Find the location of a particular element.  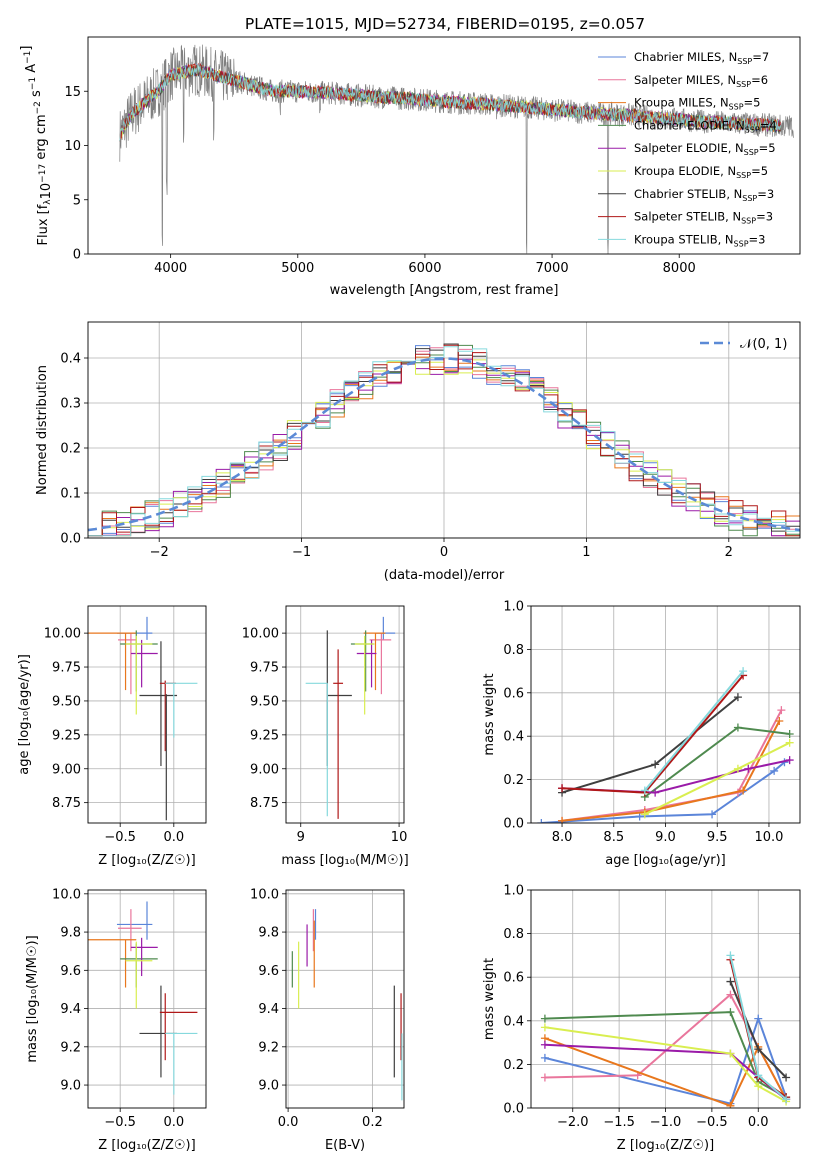

y-tick-label: 0.0 is located at coordinates (513, 1109).